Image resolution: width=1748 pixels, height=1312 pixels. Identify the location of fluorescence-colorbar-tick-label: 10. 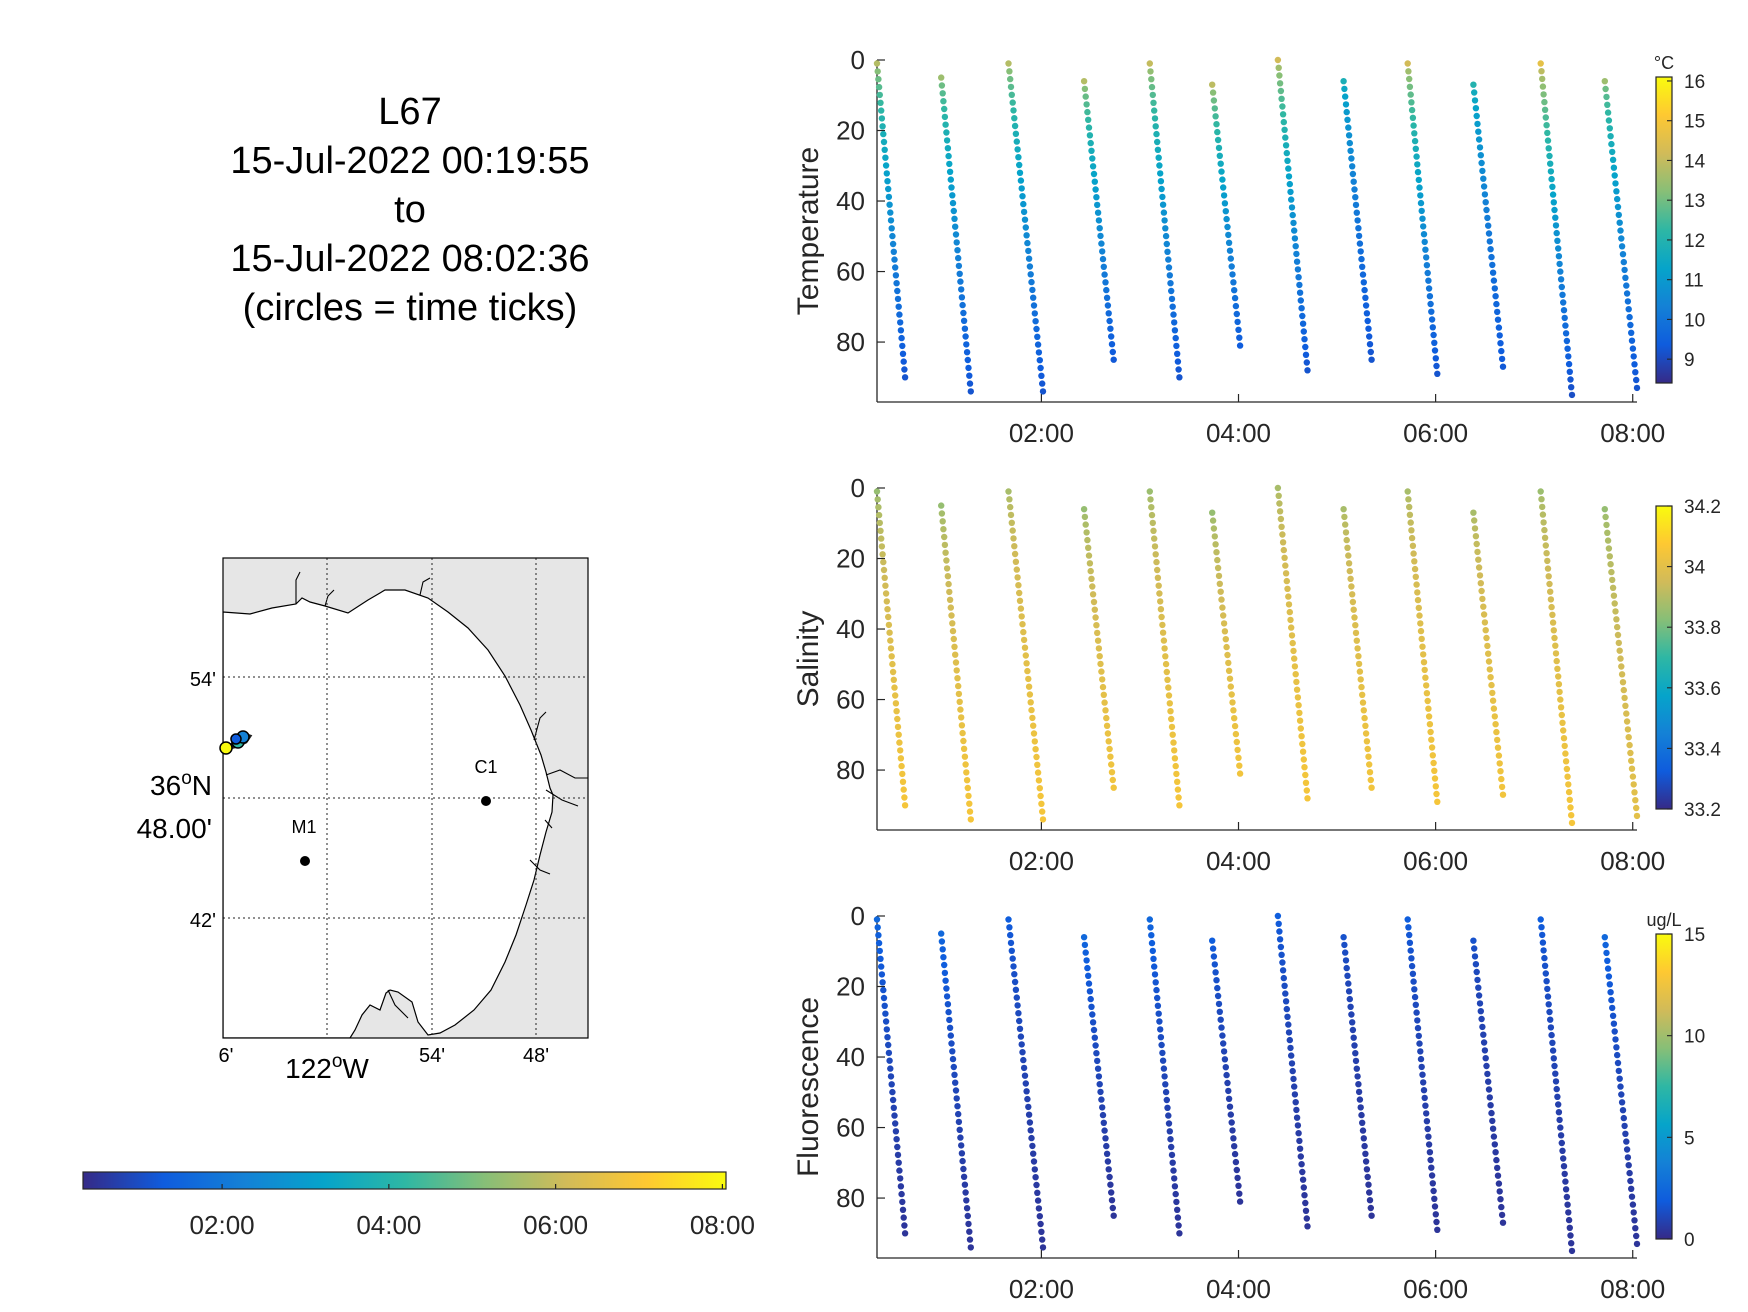
(1694, 1037).